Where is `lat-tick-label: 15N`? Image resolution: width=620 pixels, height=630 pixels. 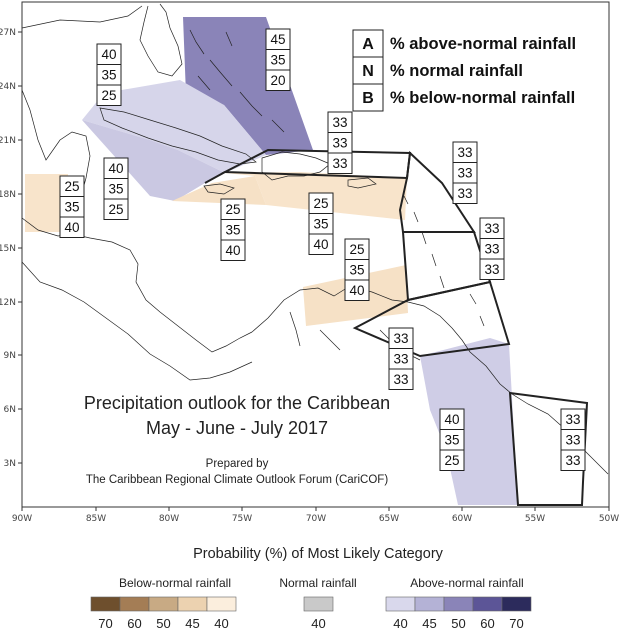 lat-tick-label: 15N is located at coordinates (8, 249).